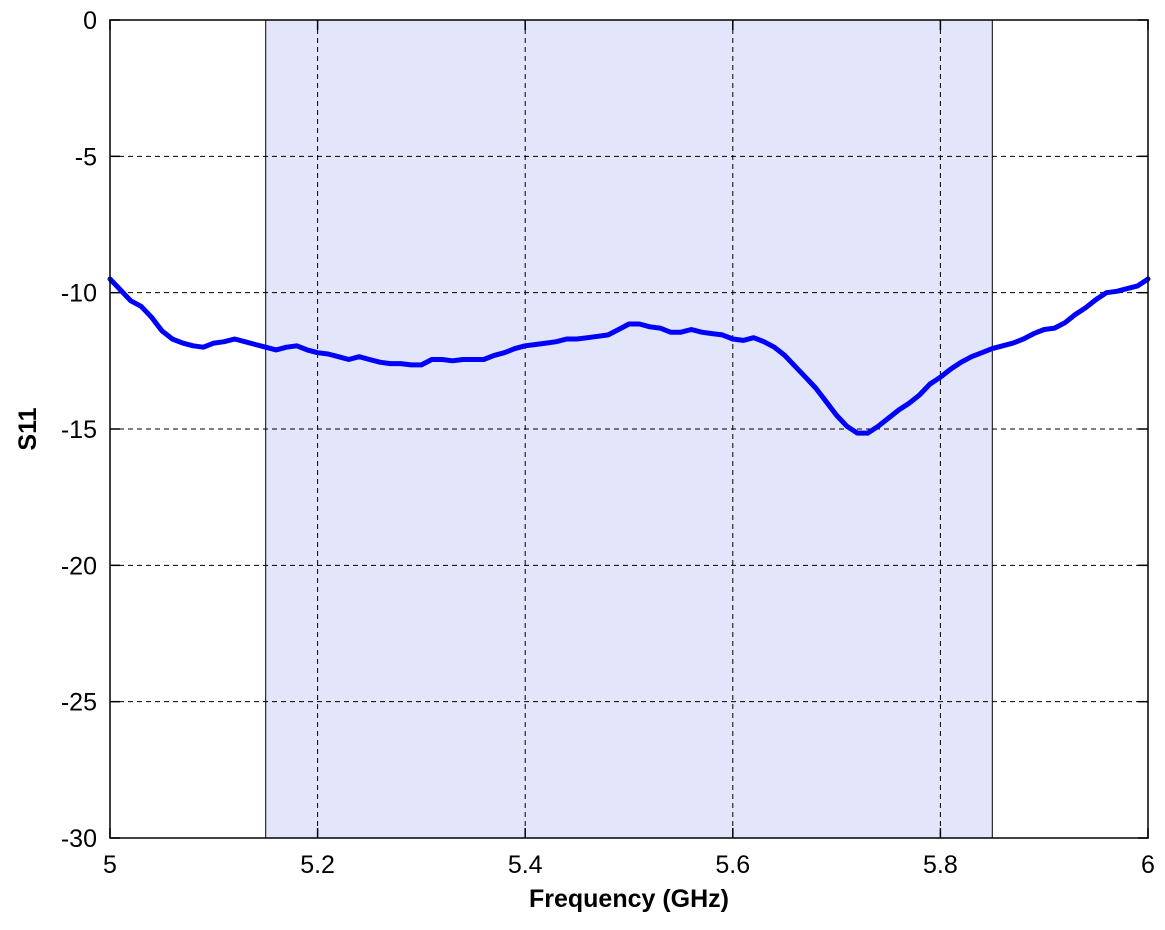  What do you see at coordinates (525, 865) in the screenshot?
I see `x-tick-label-2: 5.4` at bounding box center [525, 865].